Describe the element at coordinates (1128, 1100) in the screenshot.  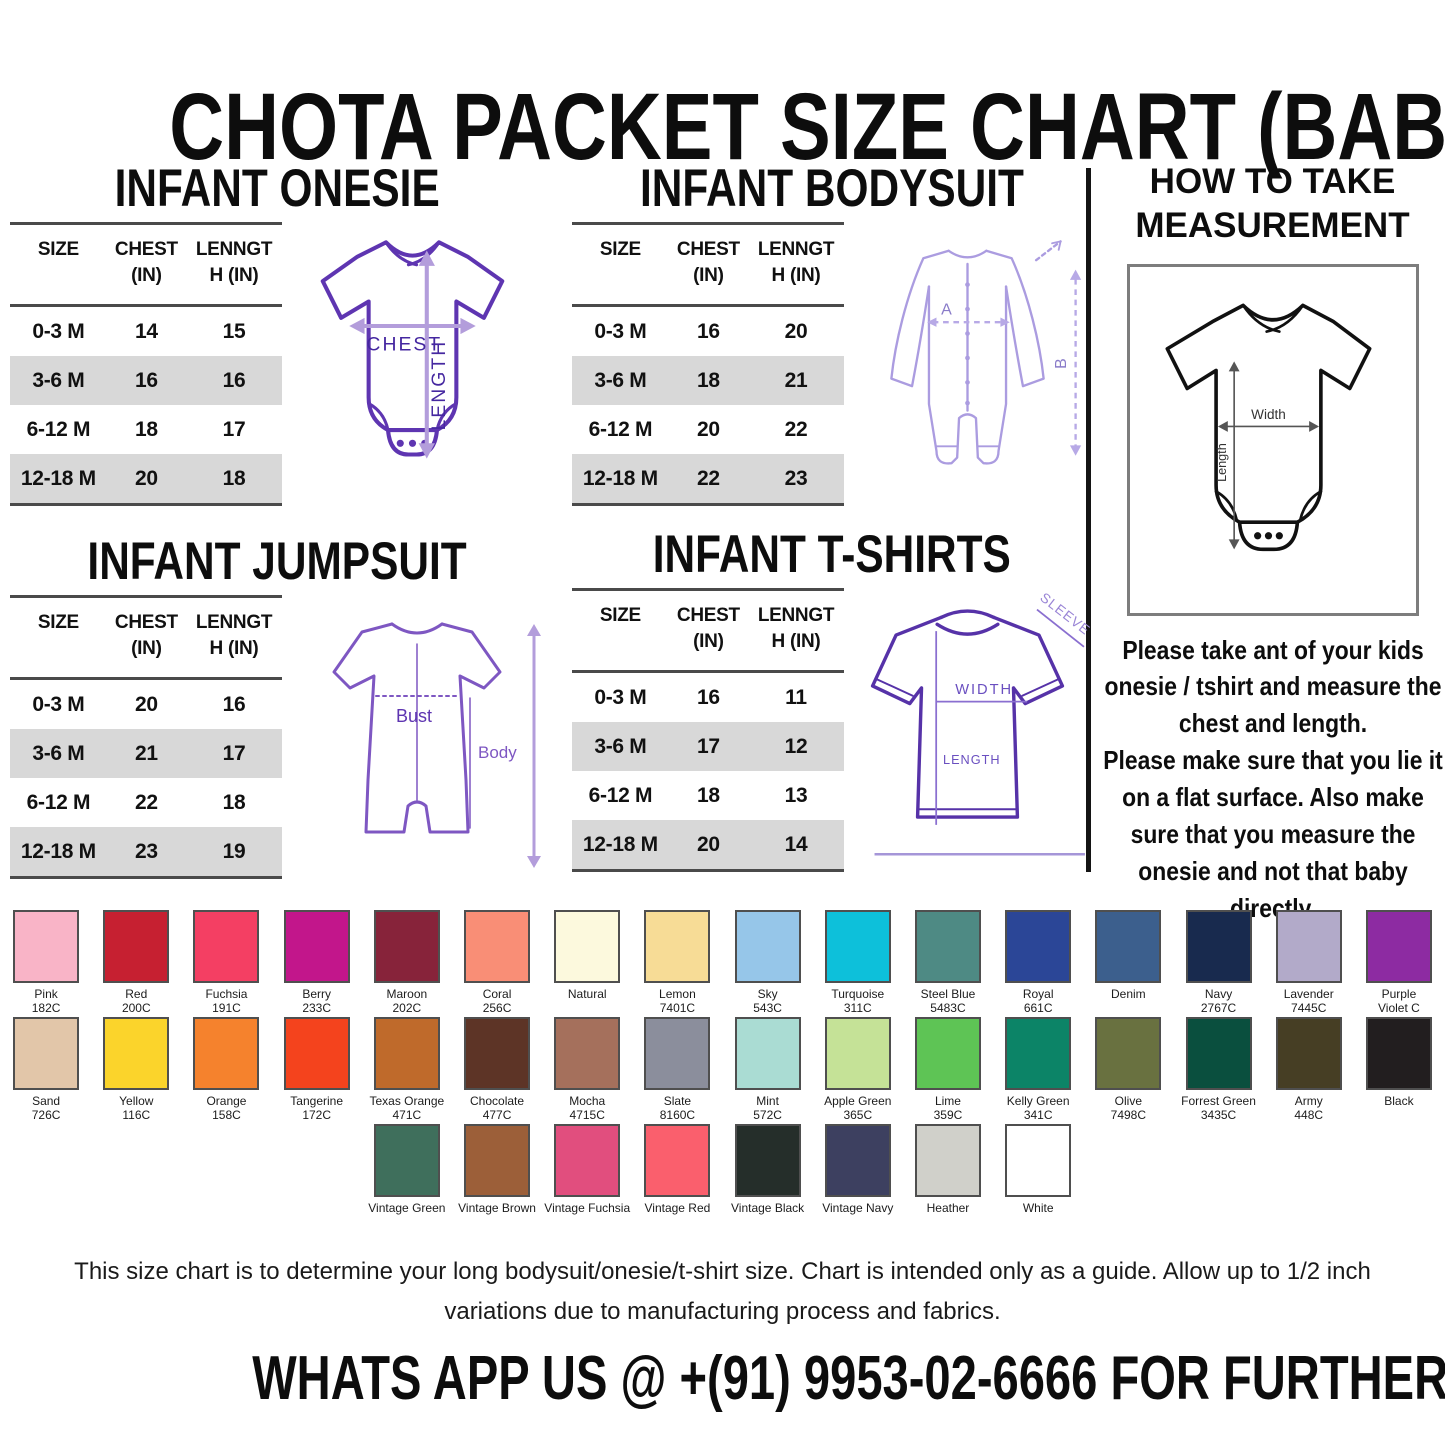
I see `color-name: Olive` at that location.